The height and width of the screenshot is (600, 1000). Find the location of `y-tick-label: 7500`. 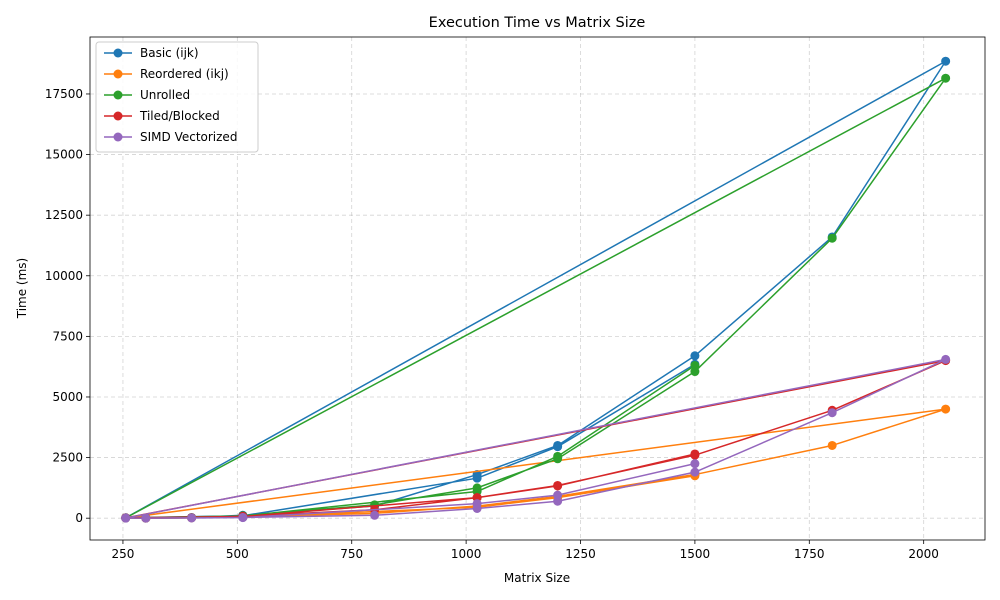

y-tick-label: 7500 is located at coordinates (67, 336).